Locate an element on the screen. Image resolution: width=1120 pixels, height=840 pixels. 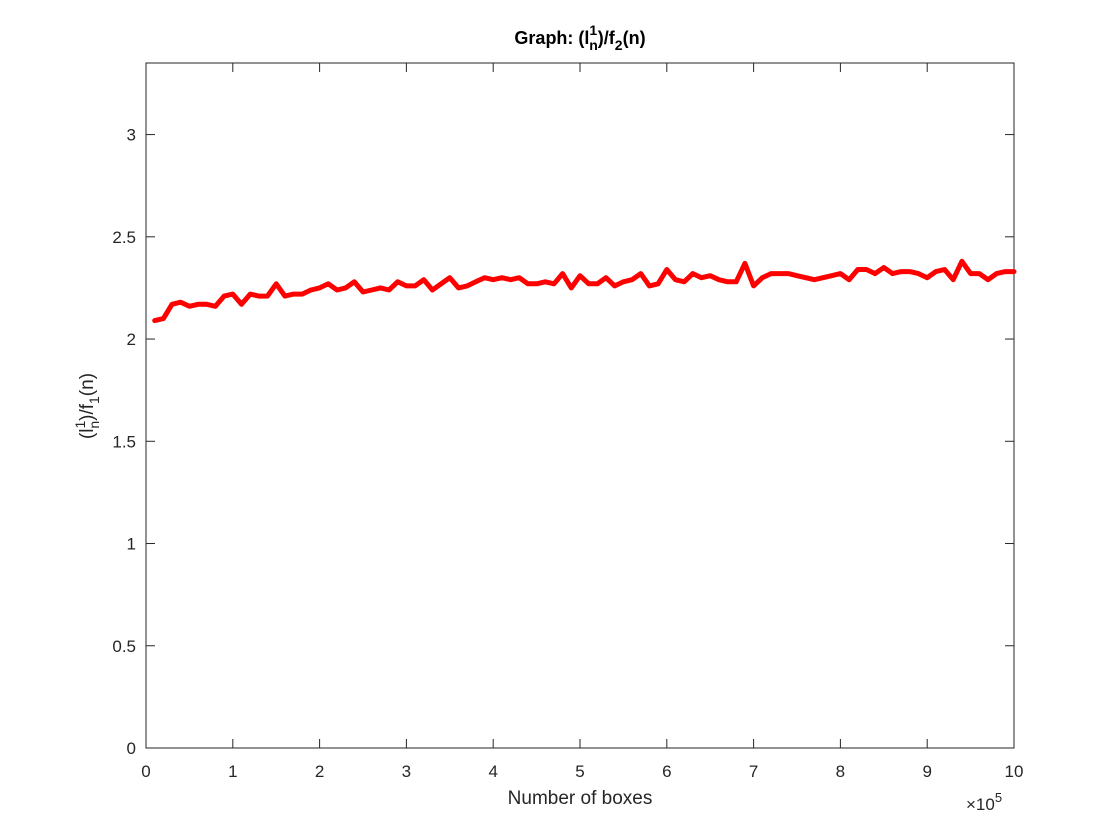
y-tick-label: 0.5 is located at coordinates (124, 646).